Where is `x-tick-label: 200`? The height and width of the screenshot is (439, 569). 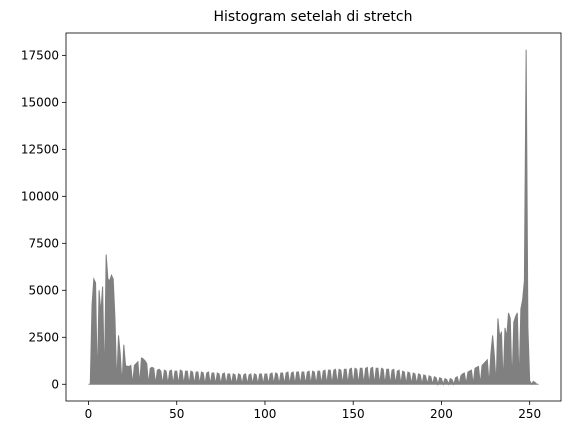
x-tick-label: 200 is located at coordinates (441, 414).